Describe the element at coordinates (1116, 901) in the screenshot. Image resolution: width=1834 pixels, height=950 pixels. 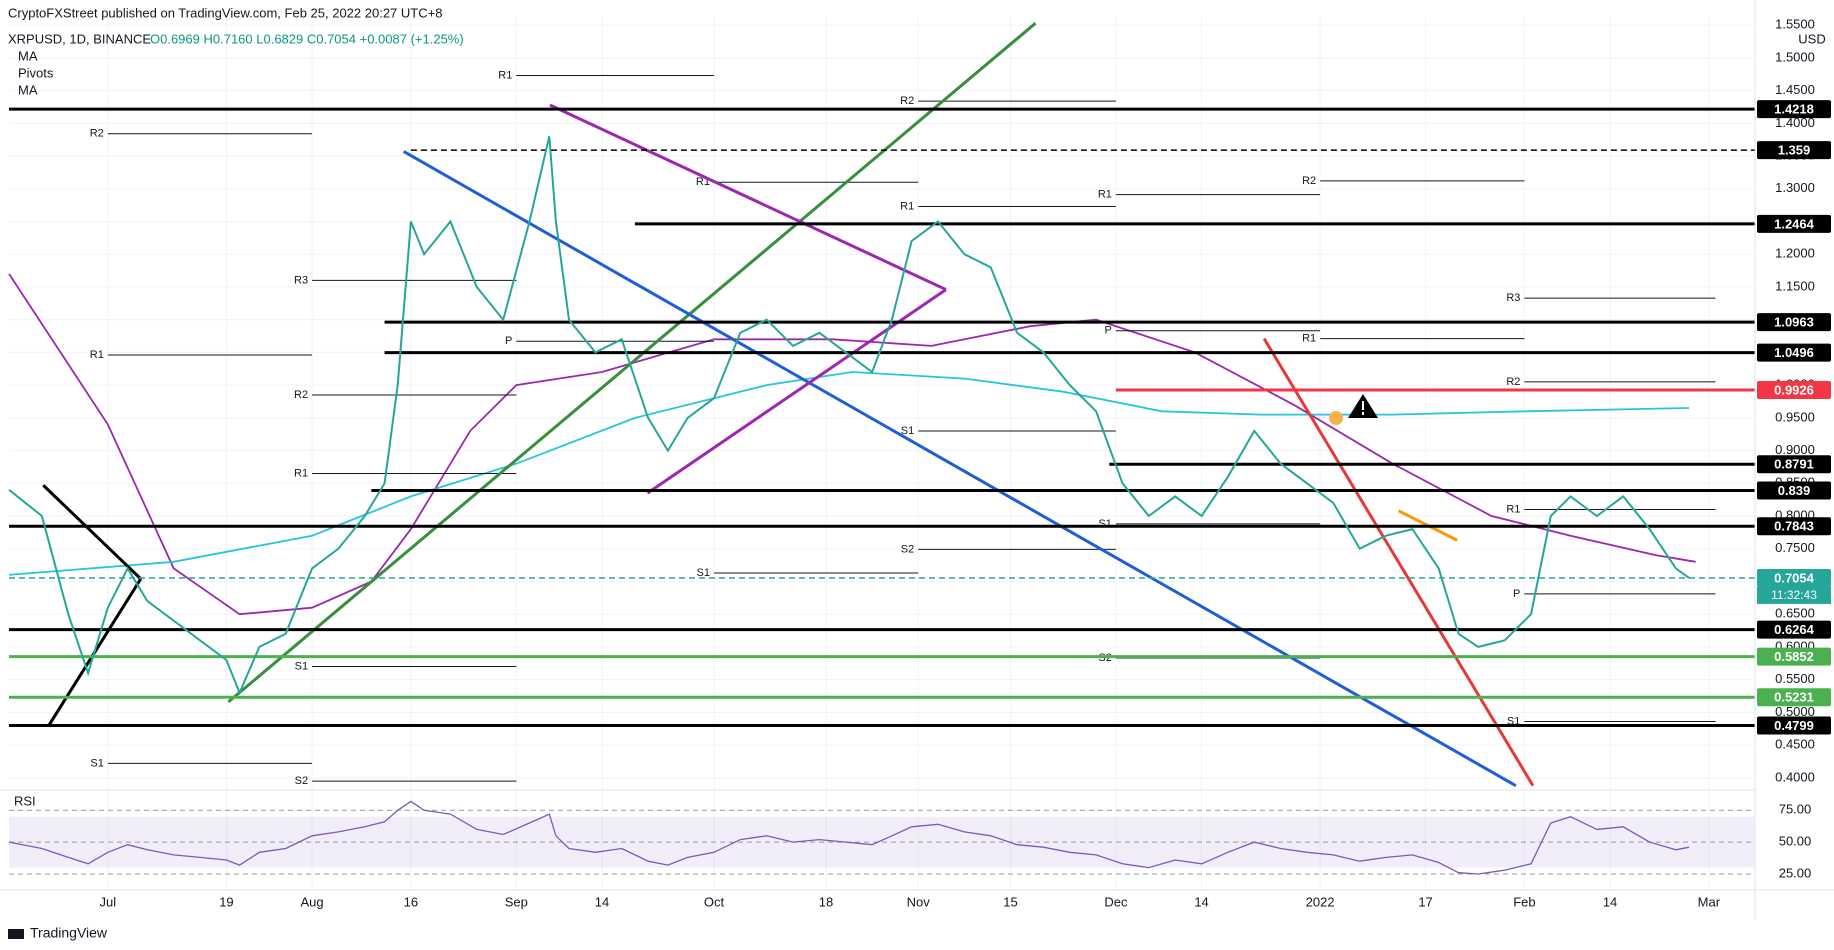
I see `x-tick-label: Dec` at that location.